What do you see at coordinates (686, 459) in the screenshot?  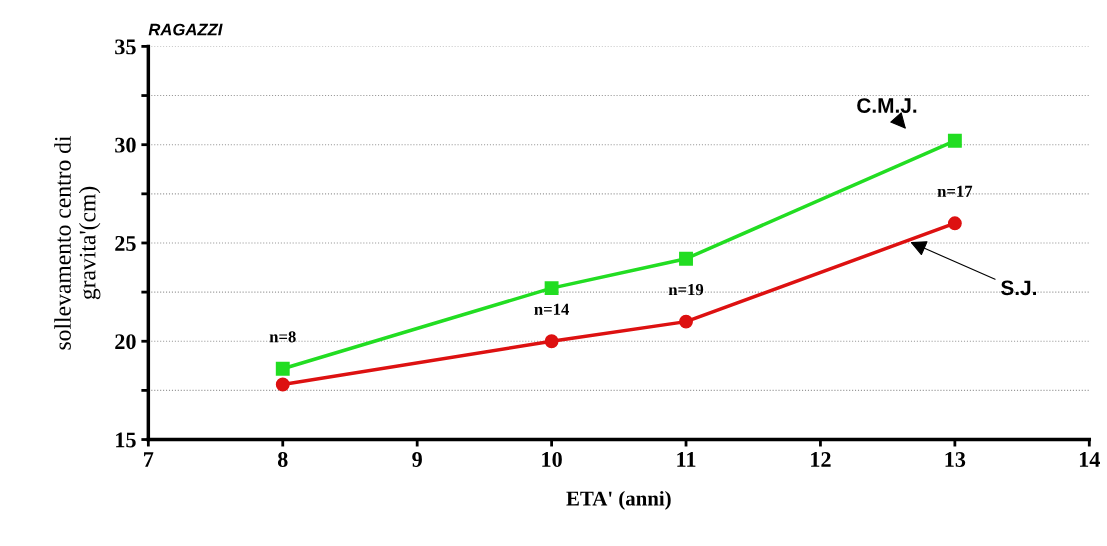 I see `x-tick-label: 11` at bounding box center [686, 459].